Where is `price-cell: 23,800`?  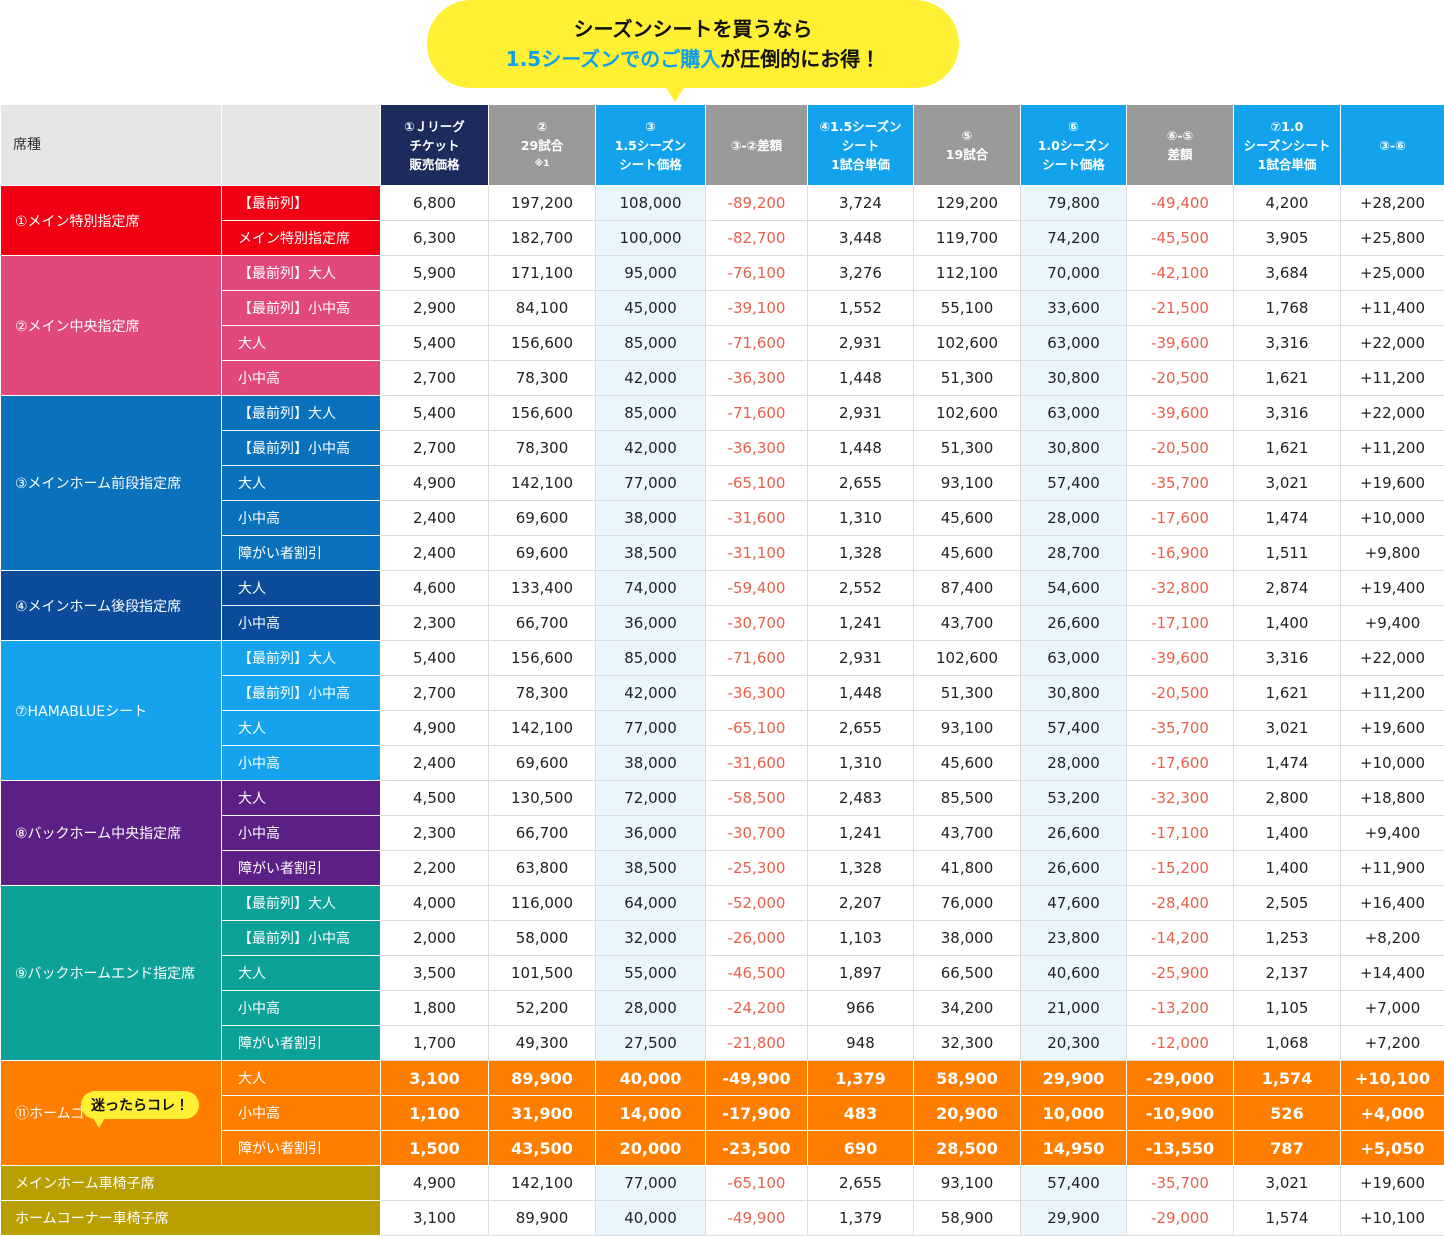 price-cell: 23,800 is located at coordinates (1074, 938).